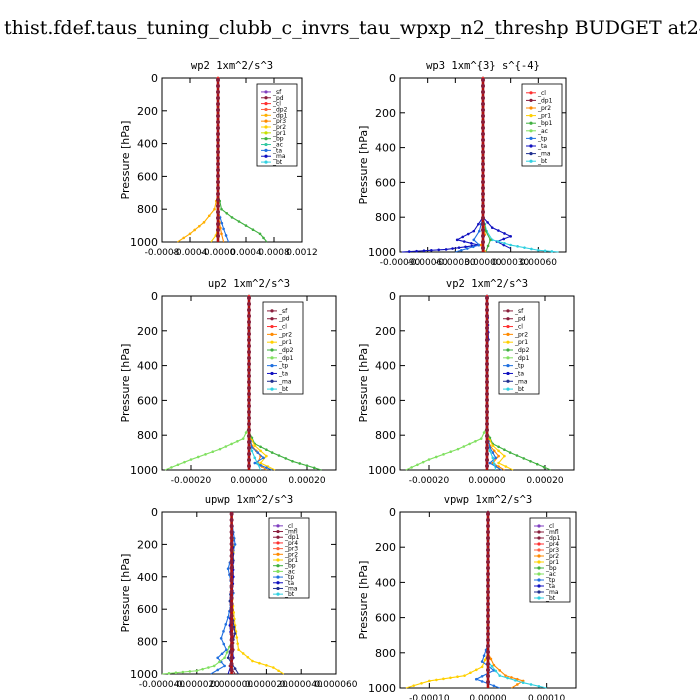 The width and height of the screenshot is (700, 700). Describe the element at coordinates (147, 144) in the screenshot. I see `y-tick-label: 400` at that location.